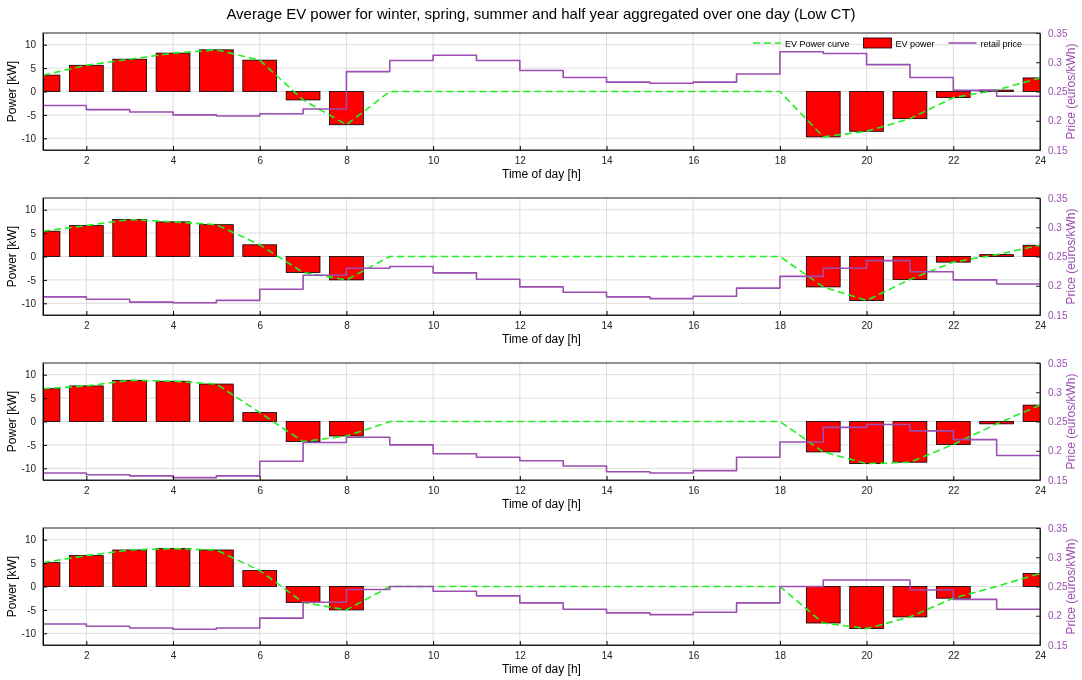 The width and height of the screenshot is (1082, 680). I want to click on legend-label: retail price, so click(1001, 43).